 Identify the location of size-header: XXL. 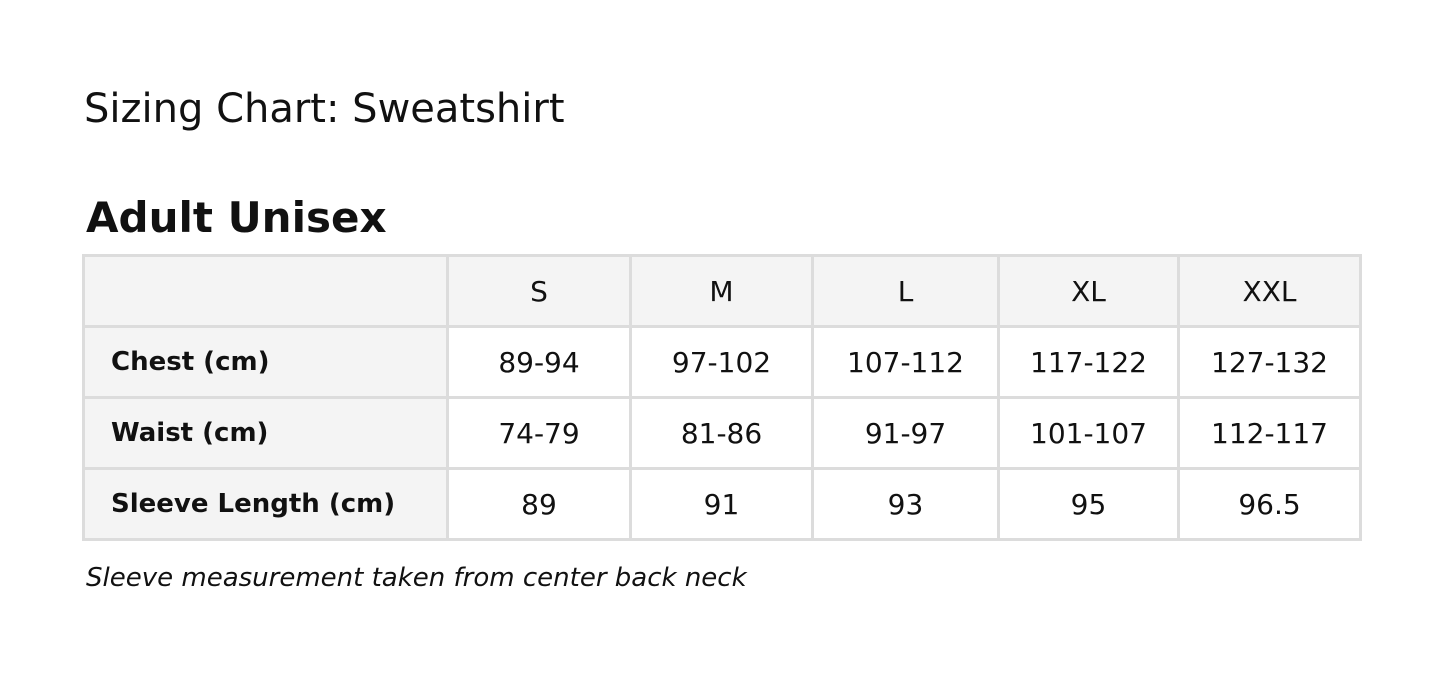
(1269, 291).